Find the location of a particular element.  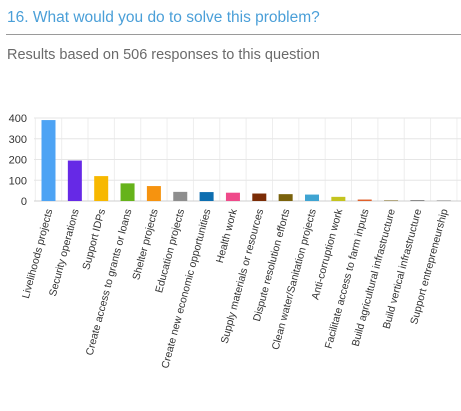

y-tick-label: 100 is located at coordinates (18, 181).